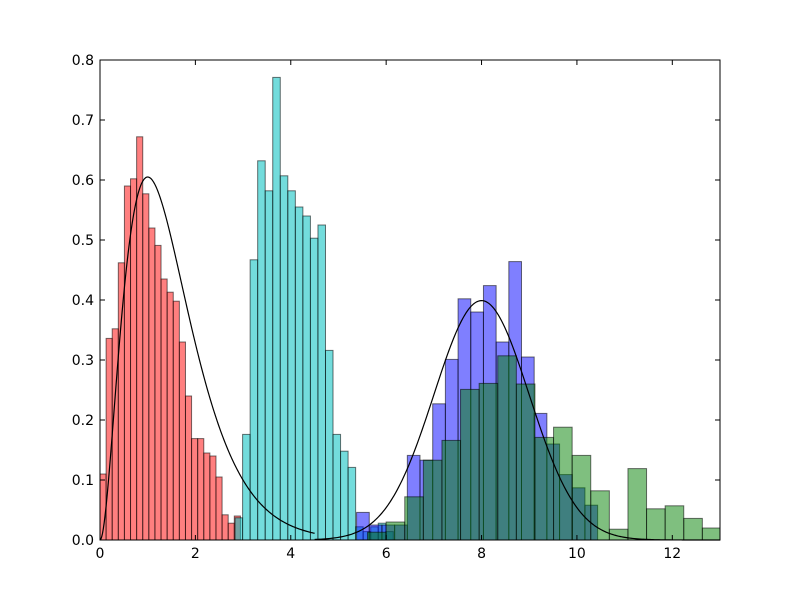 The width and height of the screenshot is (800, 600). What do you see at coordinates (481, 554) in the screenshot?
I see `x-tick-label: 8` at bounding box center [481, 554].